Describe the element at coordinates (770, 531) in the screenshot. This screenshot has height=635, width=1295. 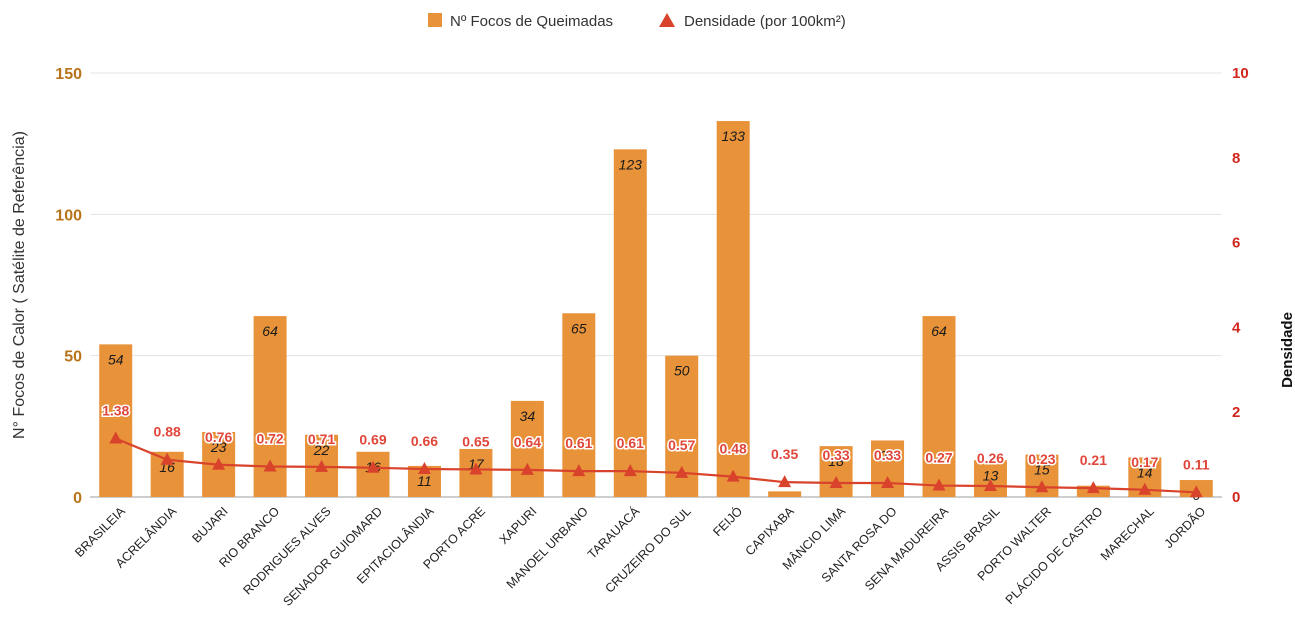
I see `category-label: CAPIXABA` at that location.